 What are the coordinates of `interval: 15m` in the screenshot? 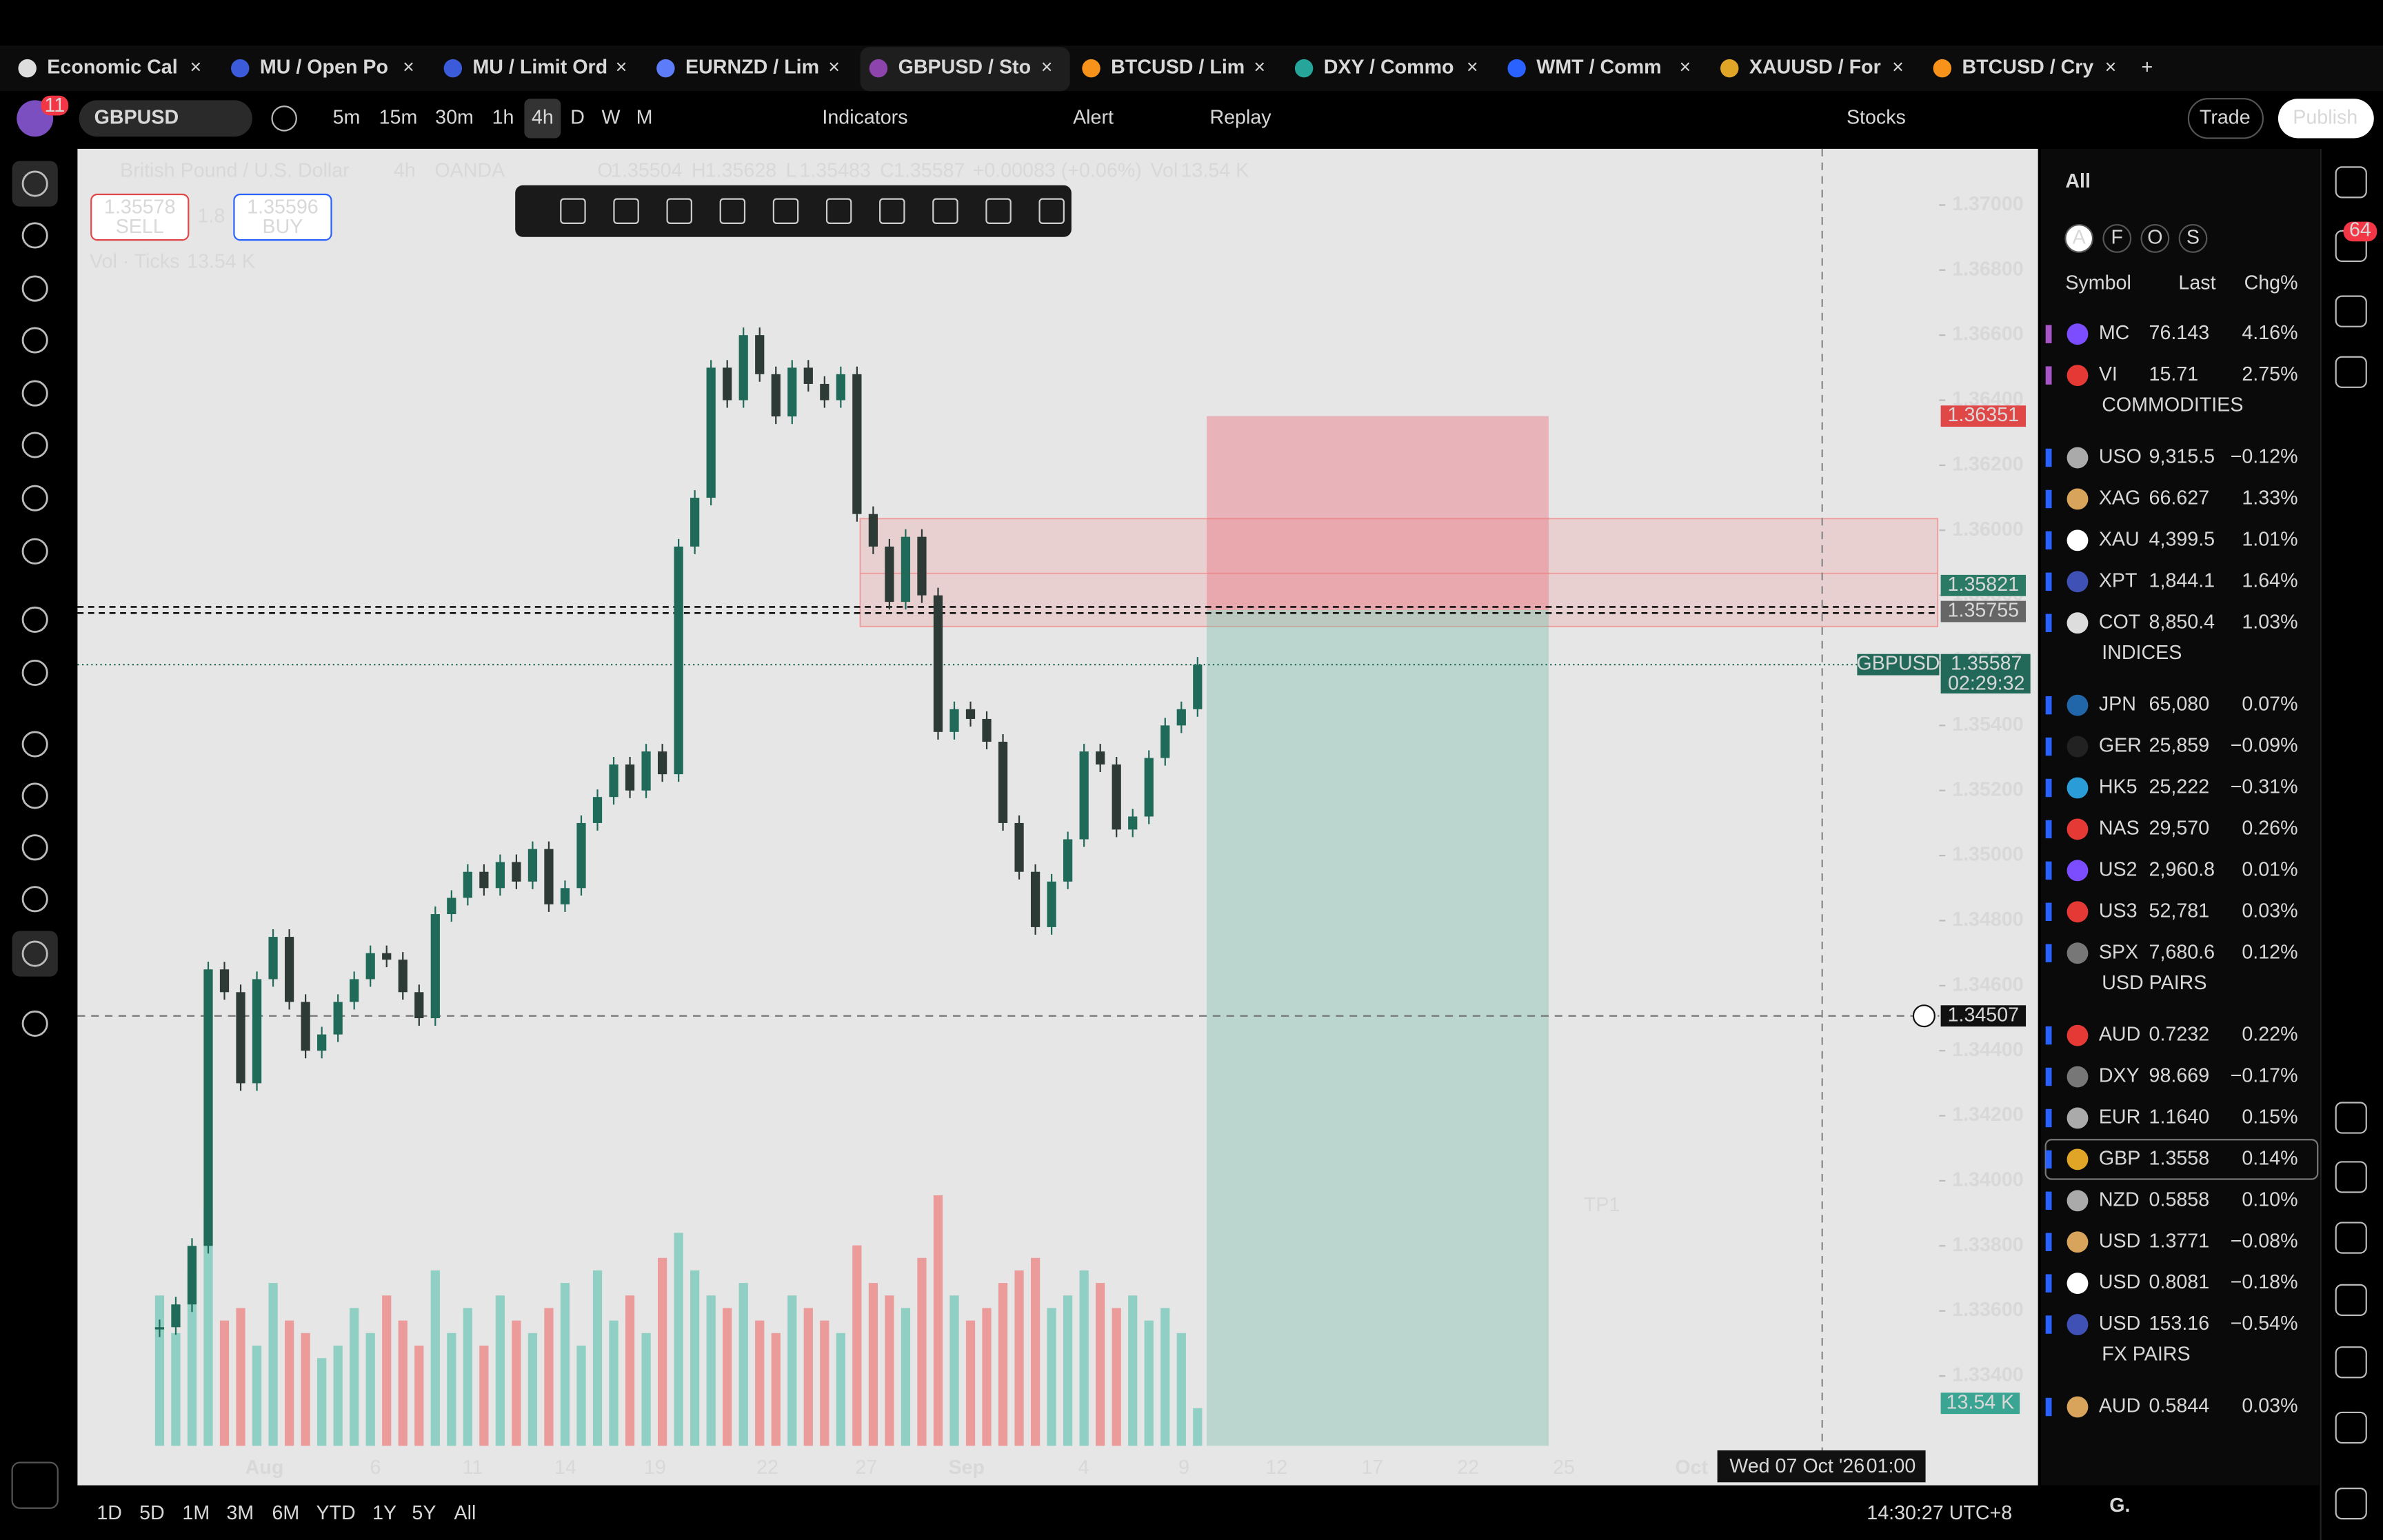 It's located at (398, 117).